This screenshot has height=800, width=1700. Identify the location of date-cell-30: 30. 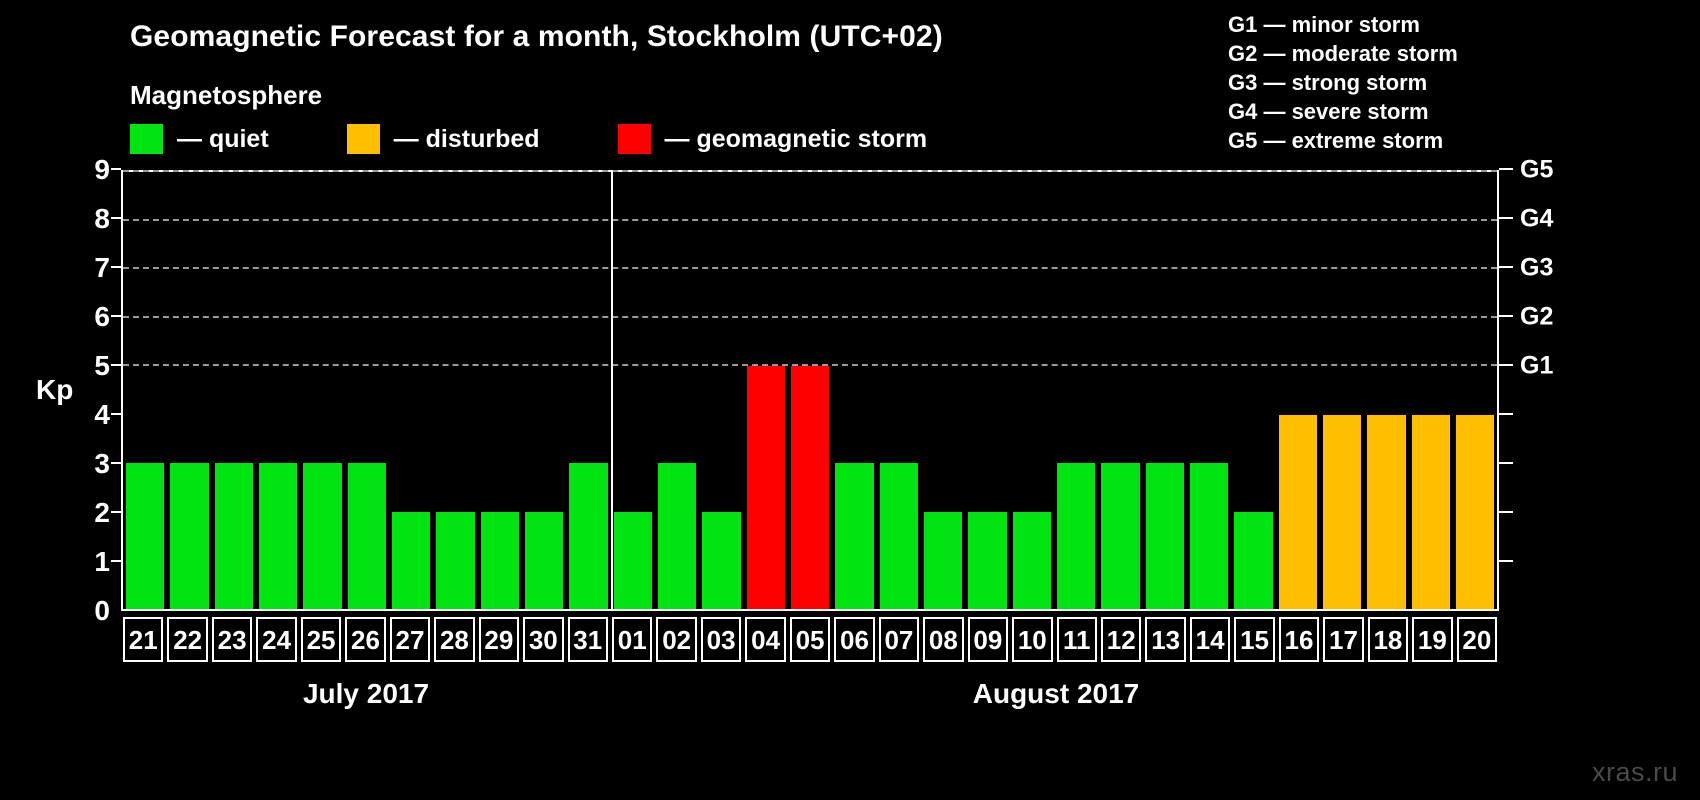
(543, 639).